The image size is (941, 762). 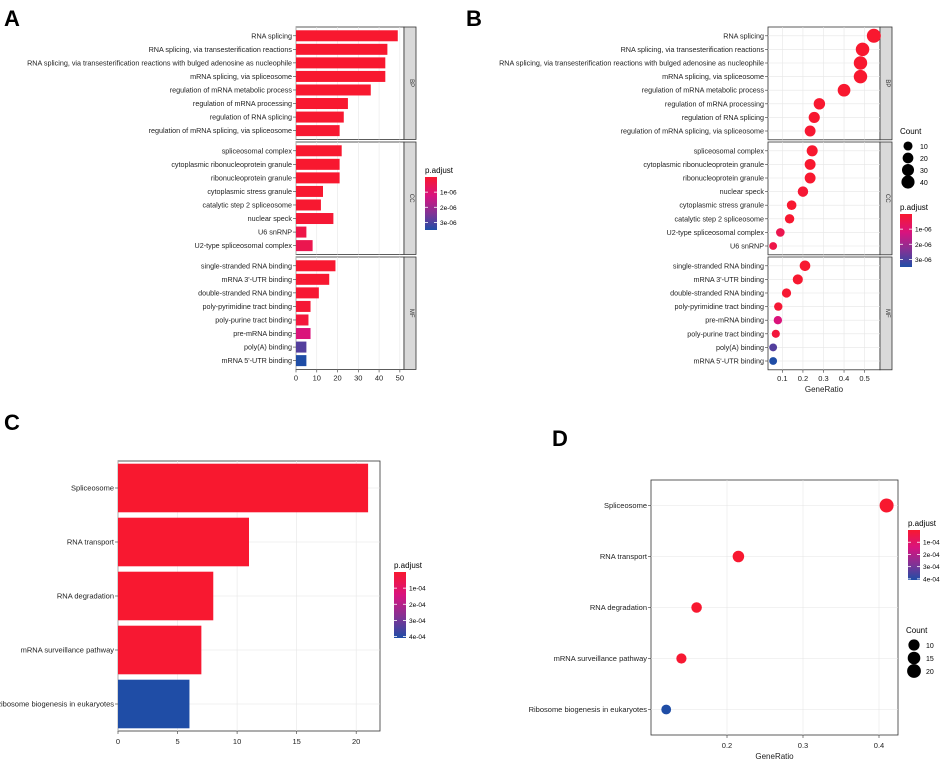 I want to click on category-label: double-stranded RNA binding, so click(x=245, y=292).